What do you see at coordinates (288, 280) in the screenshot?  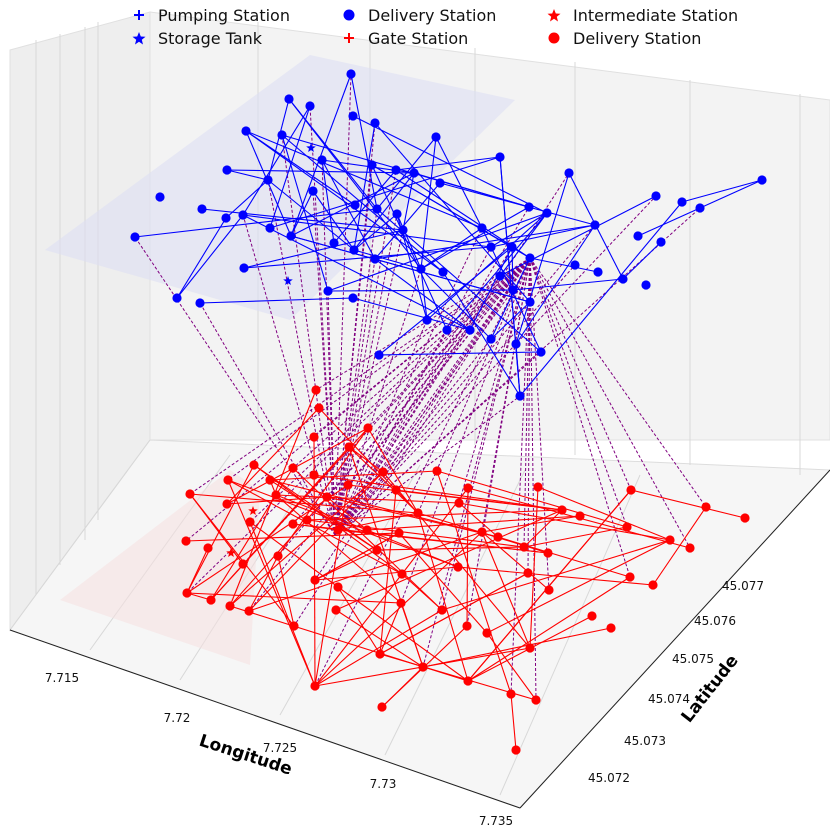 I see `blue-storage-tank-point` at bounding box center [288, 280].